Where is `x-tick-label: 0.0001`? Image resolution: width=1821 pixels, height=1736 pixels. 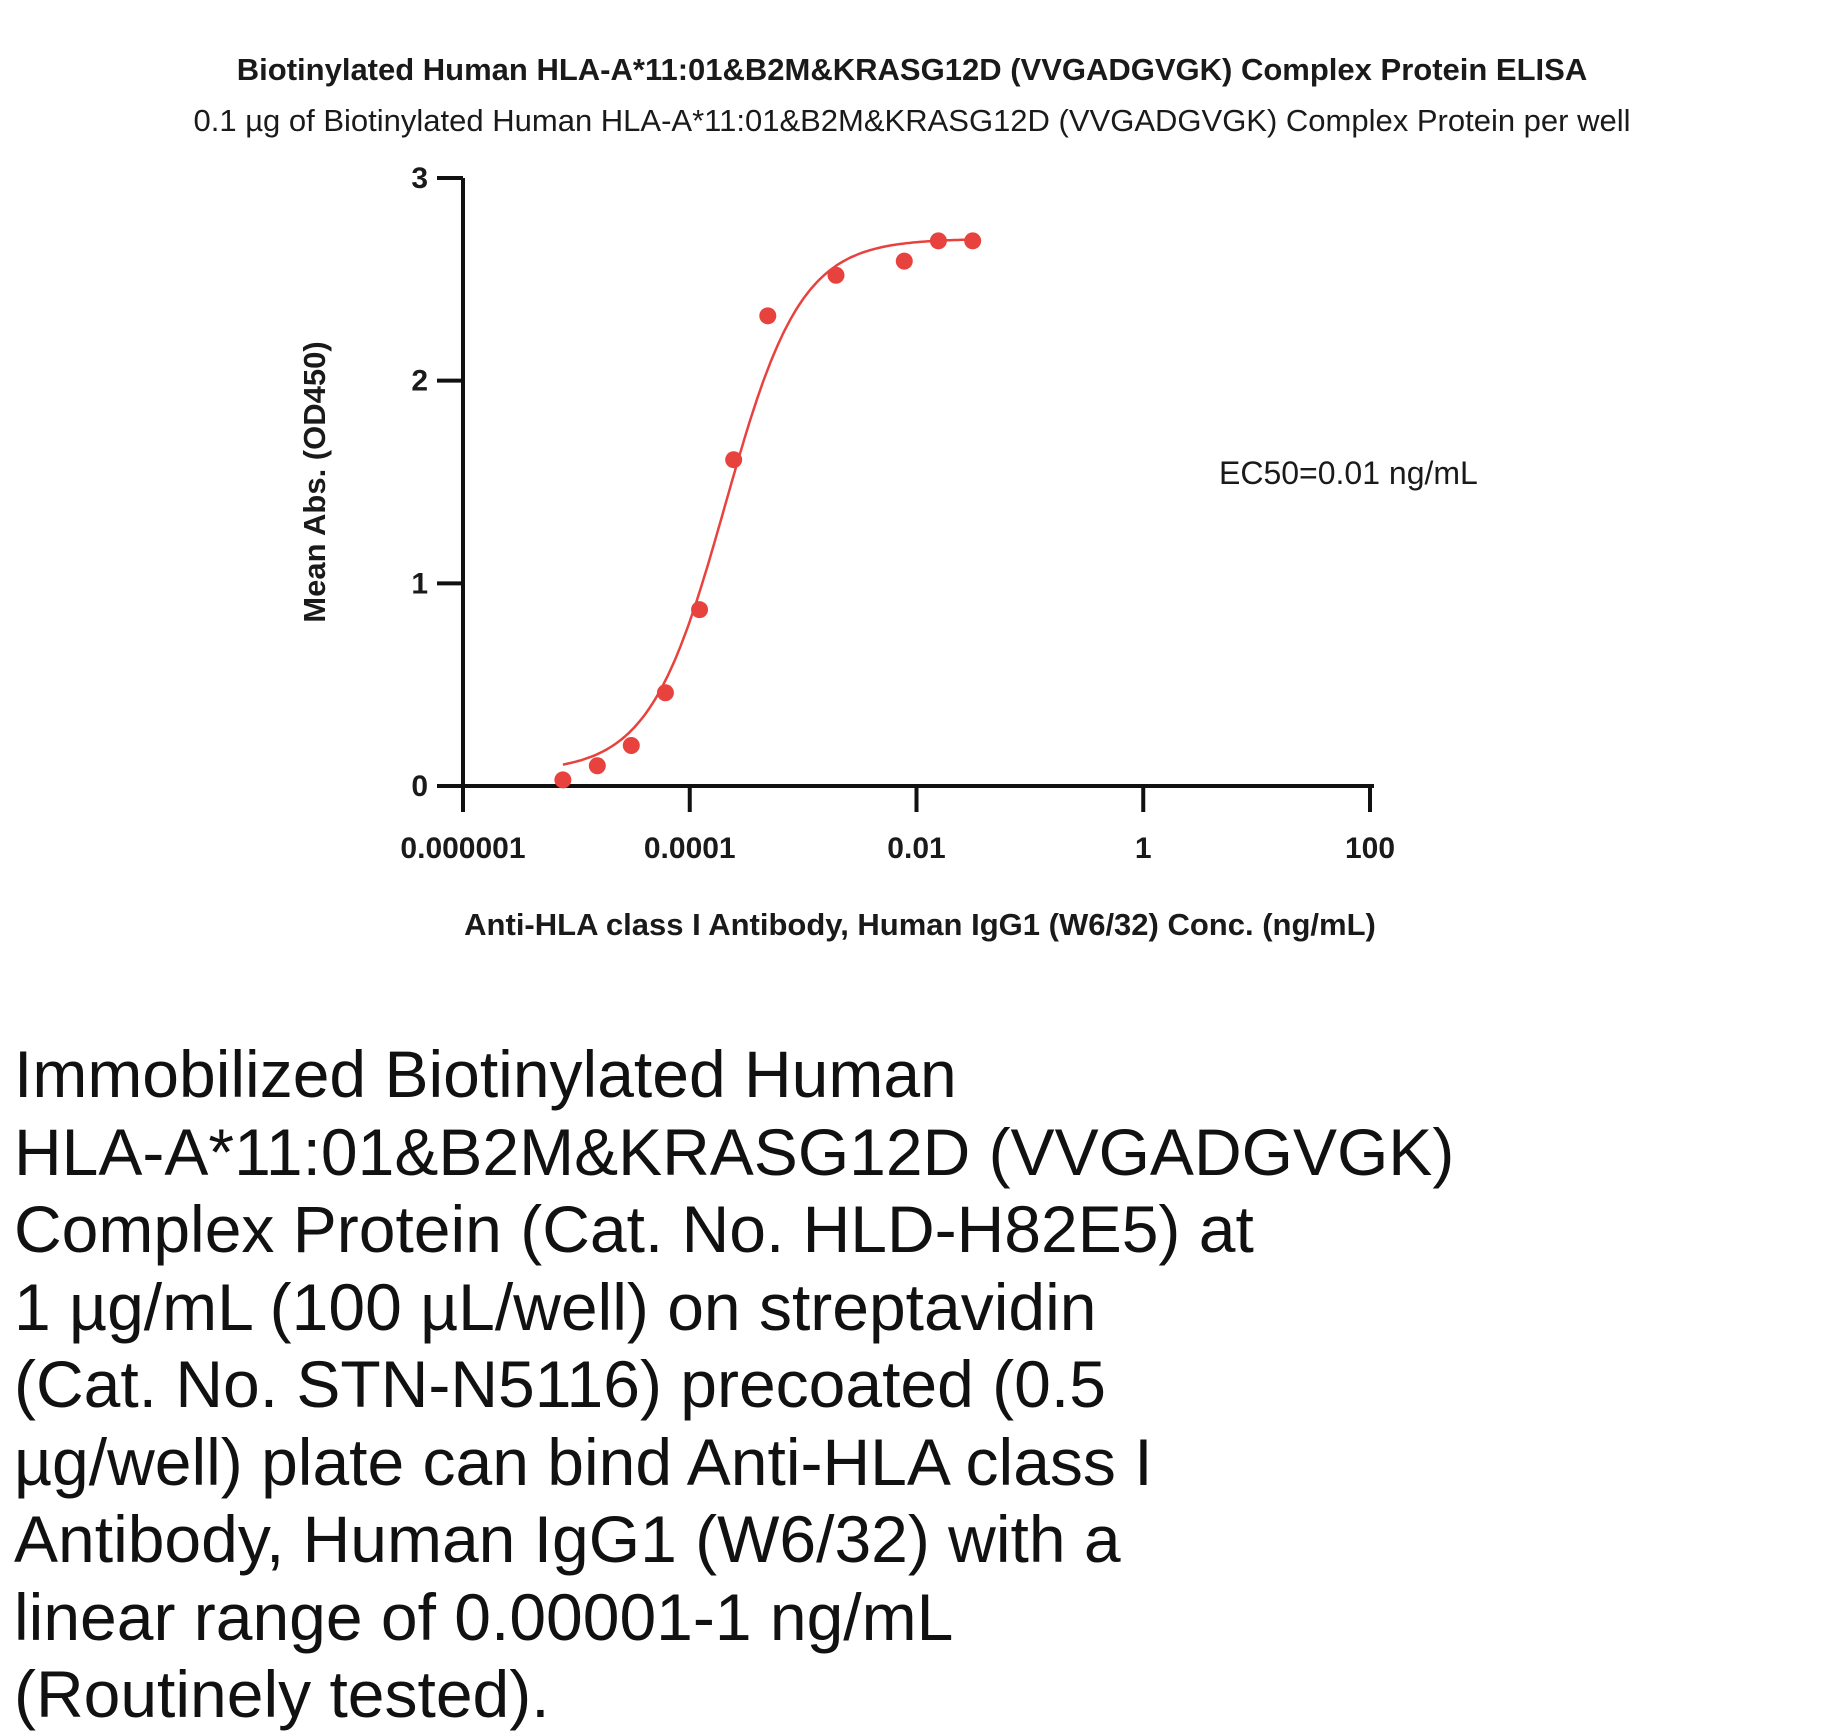
x-tick-label: 0.0001 is located at coordinates (690, 848).